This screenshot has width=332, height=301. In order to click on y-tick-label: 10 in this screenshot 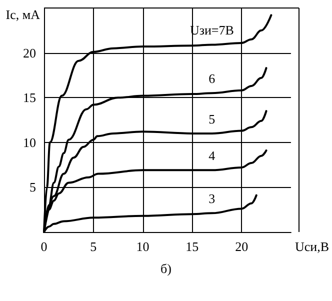, I will do `click(29, 142)`.